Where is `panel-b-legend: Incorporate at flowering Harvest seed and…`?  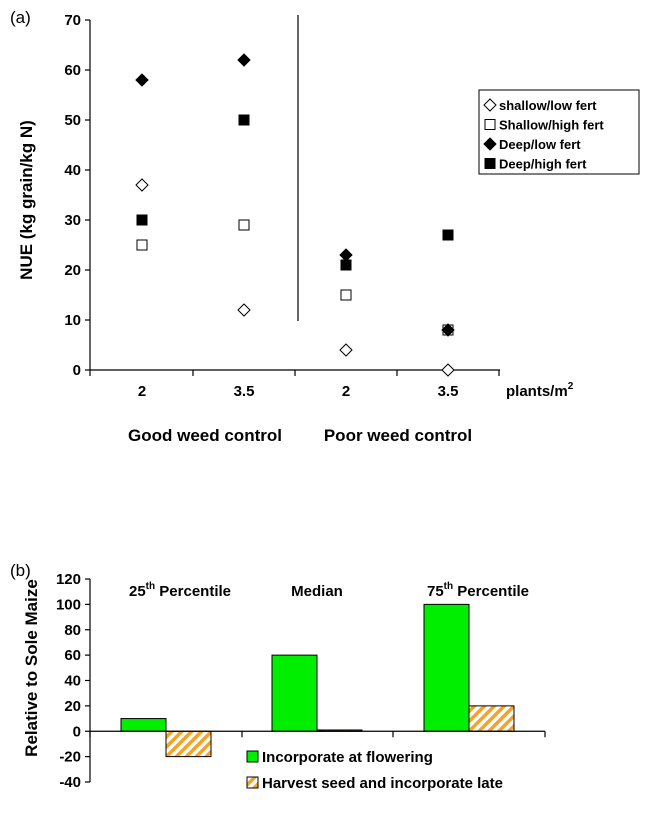
panel-b-legend: Incorporate at flowering Harvest seed and… is located at coordinates (374, 770).